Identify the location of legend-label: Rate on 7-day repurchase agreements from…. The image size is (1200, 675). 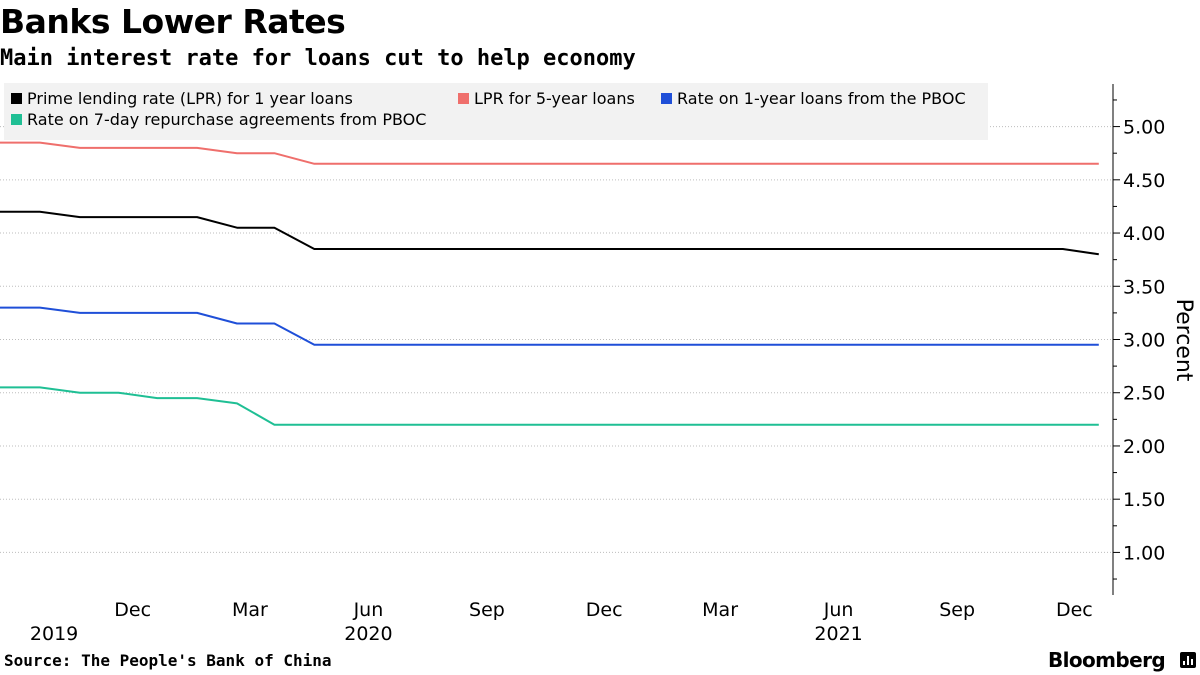
(226, 119).